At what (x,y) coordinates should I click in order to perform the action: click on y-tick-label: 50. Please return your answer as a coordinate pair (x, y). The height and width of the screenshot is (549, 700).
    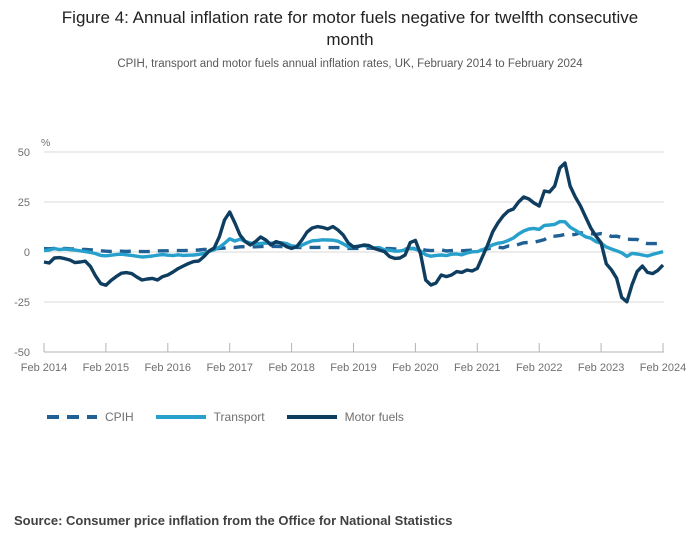
    Looking at the image, I should click on (24, 153).